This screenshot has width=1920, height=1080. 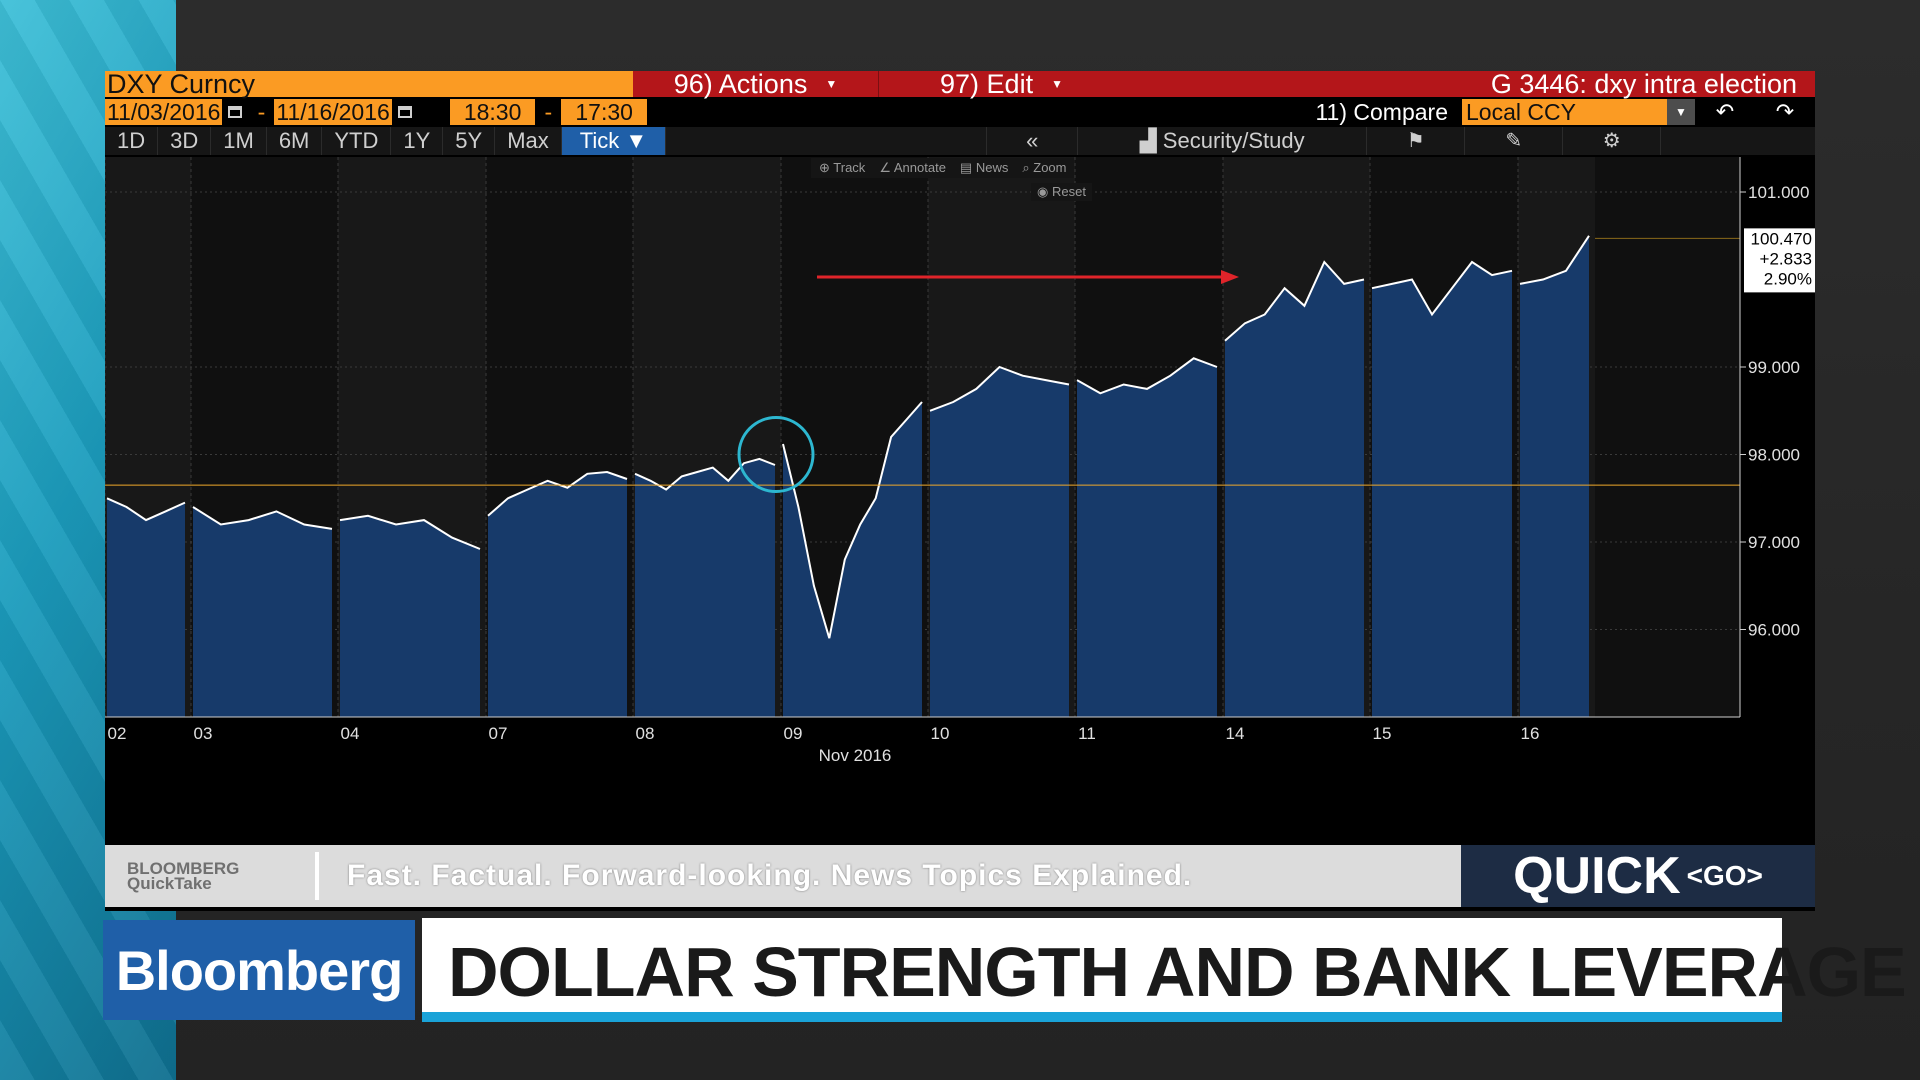 I want to click on y-tick-label: 96.000, so click(x=1774, y=630).